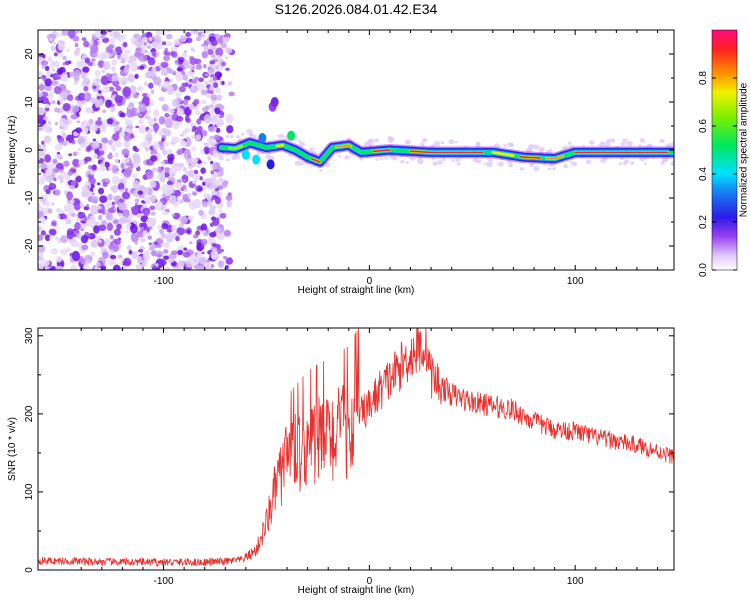 The image size is (750, 605). Describe the element at coordinates (29, 245) in the screenshot. I see `spectrogram-y-tick-label: -20` at that location.